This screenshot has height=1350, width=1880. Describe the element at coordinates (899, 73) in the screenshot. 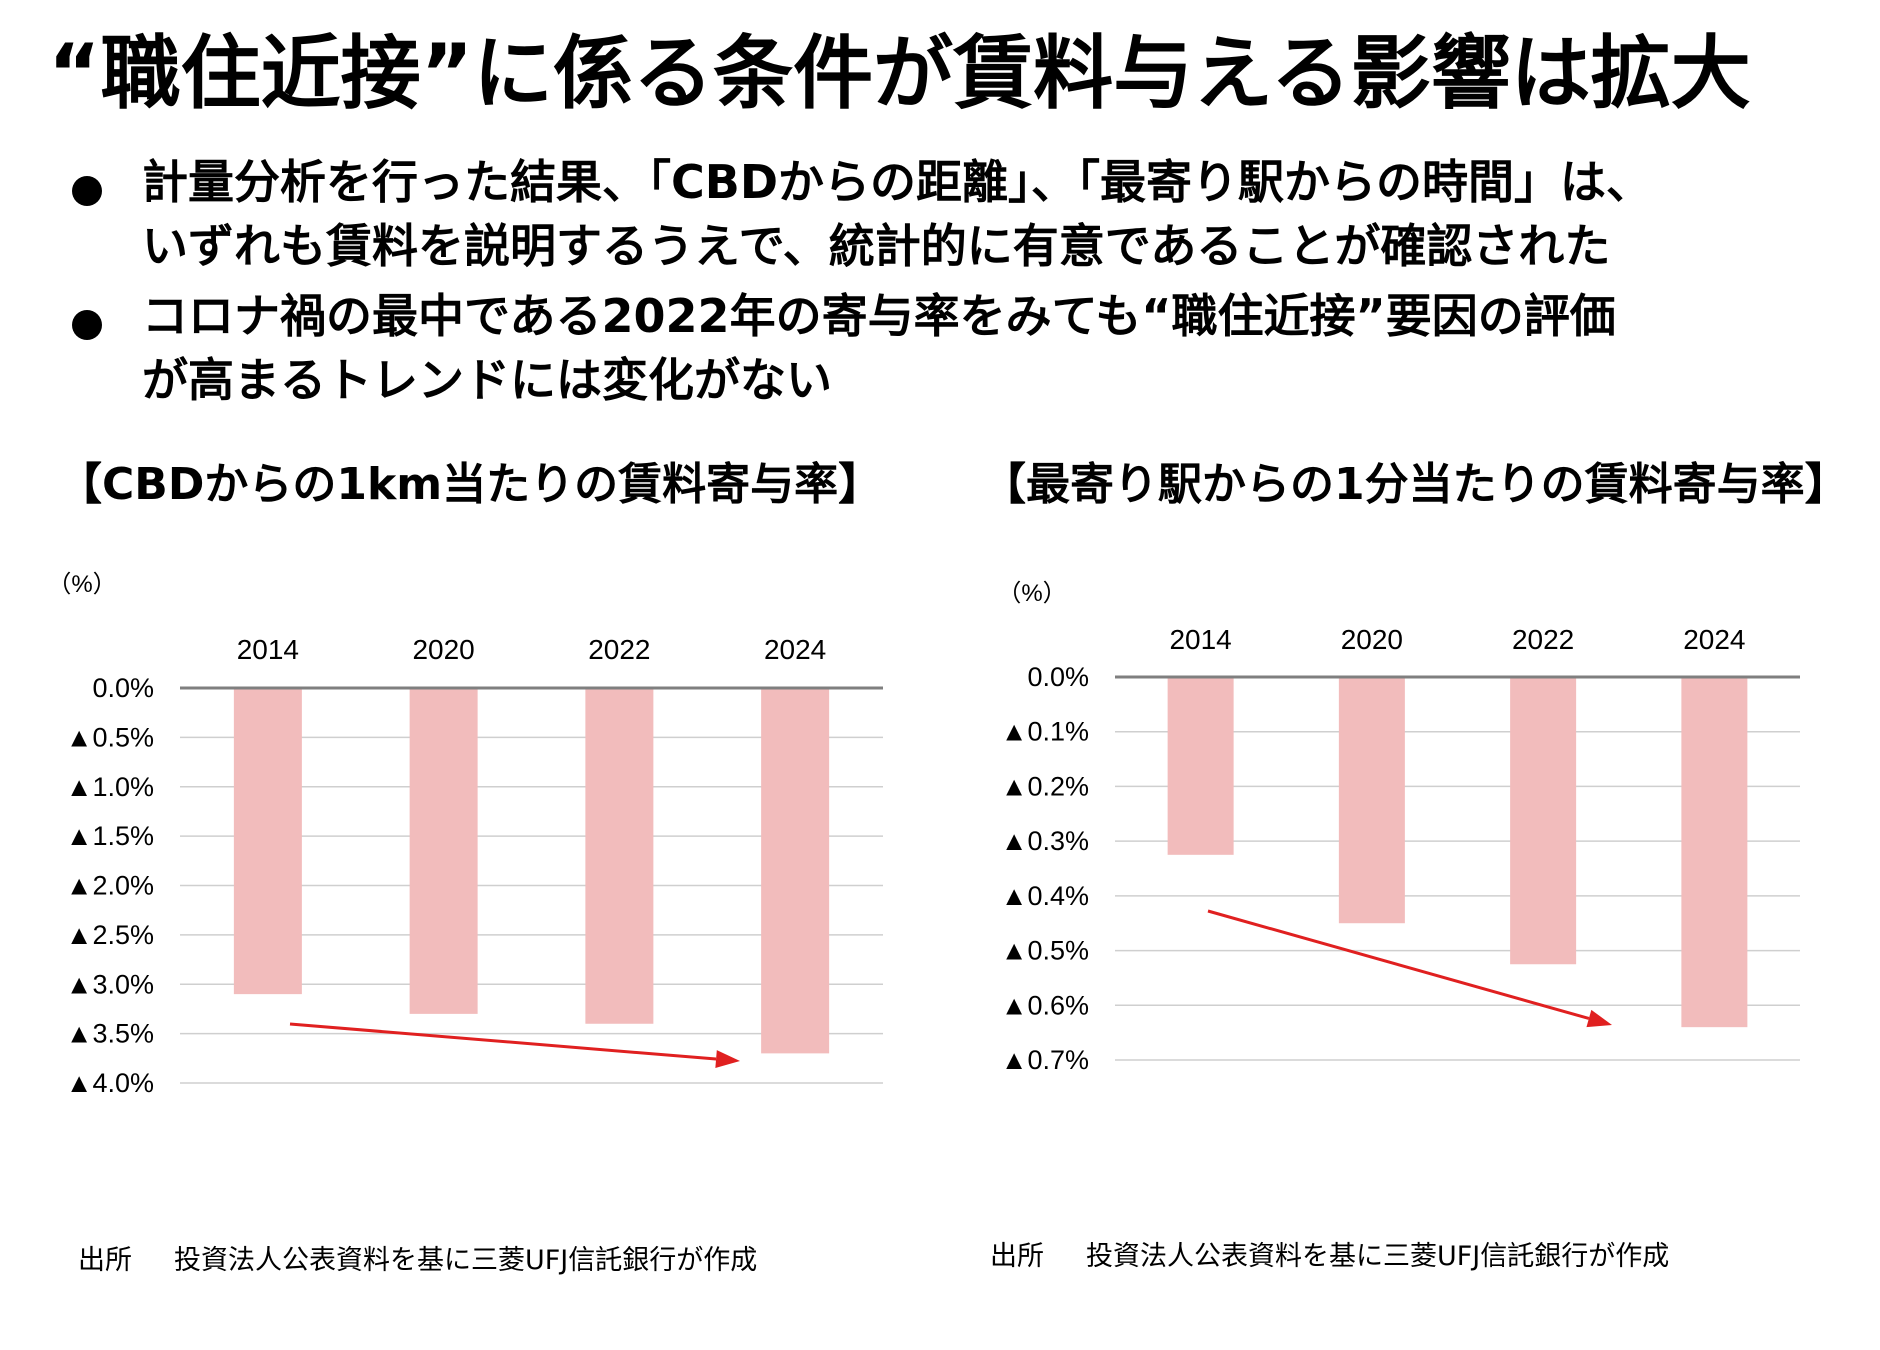

I see `page-title: “職住近接”に係る条件が賃料与える影響は拡大` at that location.